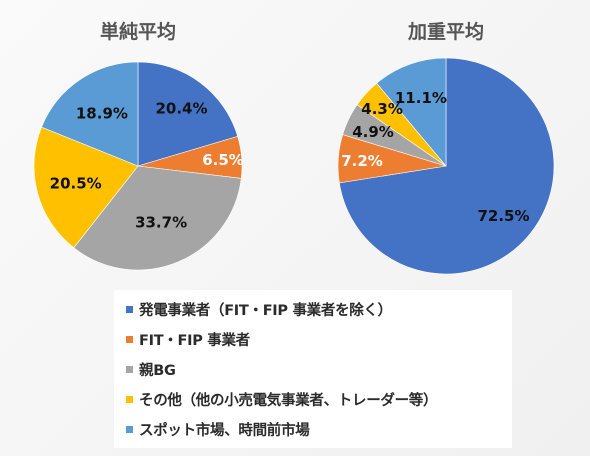  Describe the element at coordinates (129, 429) in the screenshot. I see `legend-swatch-spot-market` at that location.